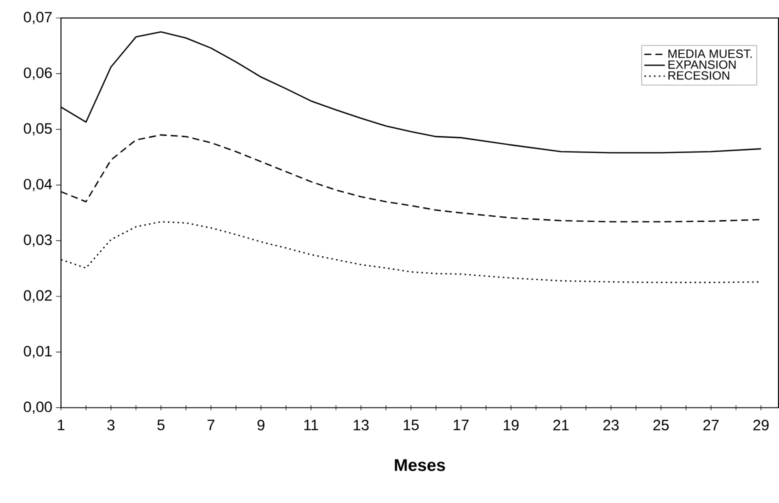  Describe the element at coordinates (710, 54) in the screenshot. I see `legend-label: MEDIA MUEST.` at that location.